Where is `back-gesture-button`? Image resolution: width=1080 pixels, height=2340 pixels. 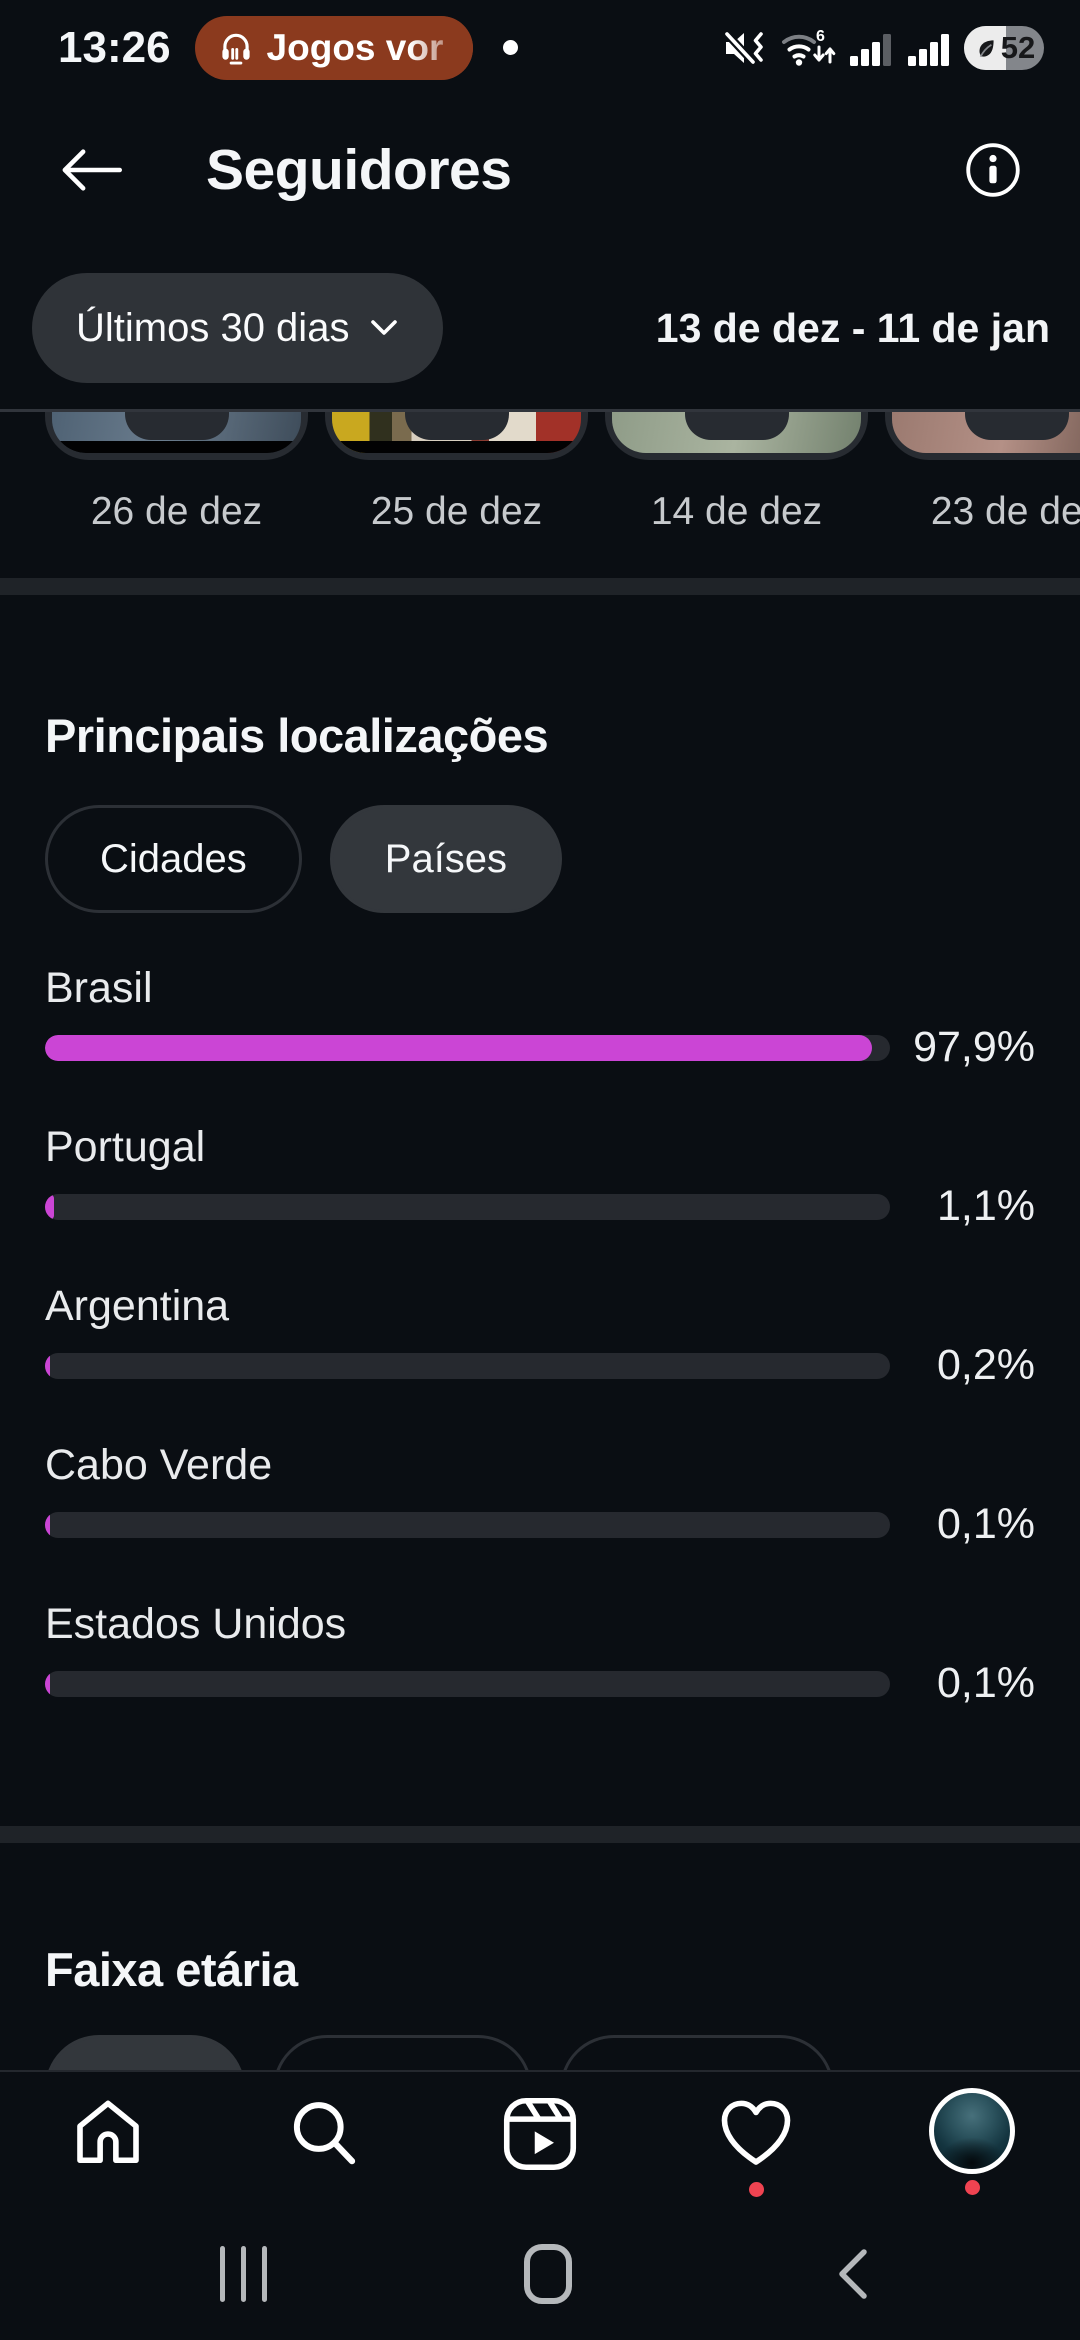
back-gesture-button is located at coordinates (852, 2274).